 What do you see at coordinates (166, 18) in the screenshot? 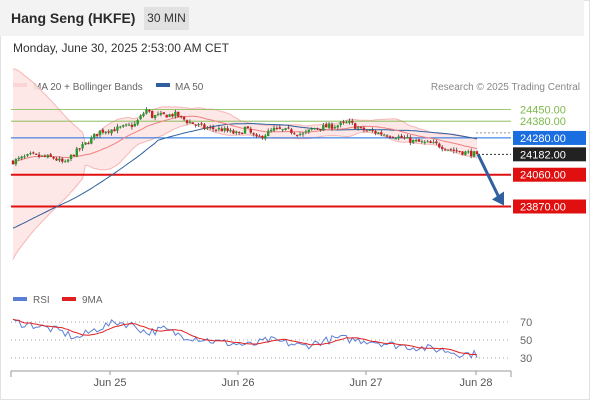
I see `timeframe-badge: 30 MIN` at bounding box center [166, 18].